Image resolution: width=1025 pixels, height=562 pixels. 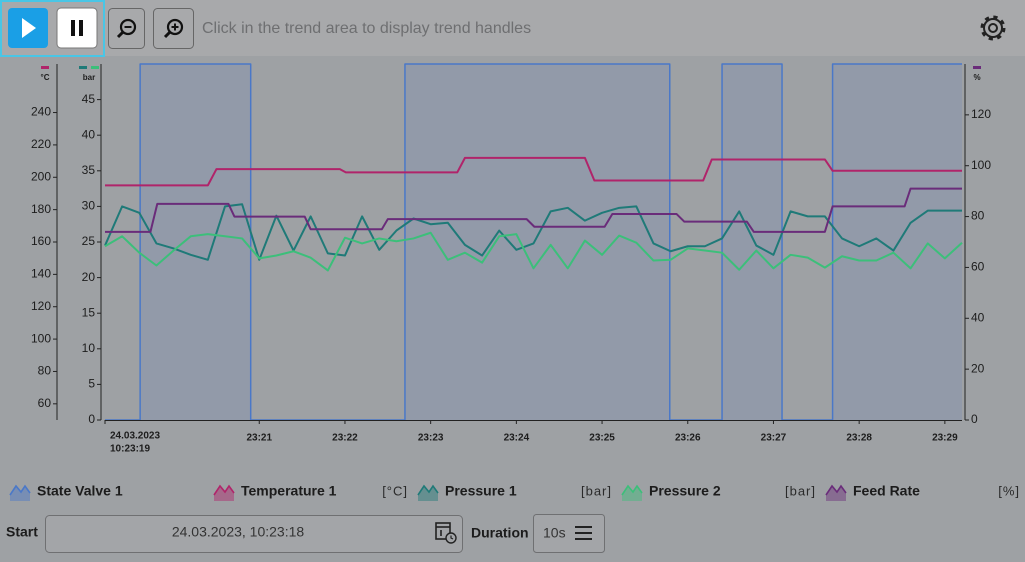 What do you see at coordinates (130, 449) in the screenshot?
I see `x-start-time: 10:23:19` at bounding box center [130, 449].